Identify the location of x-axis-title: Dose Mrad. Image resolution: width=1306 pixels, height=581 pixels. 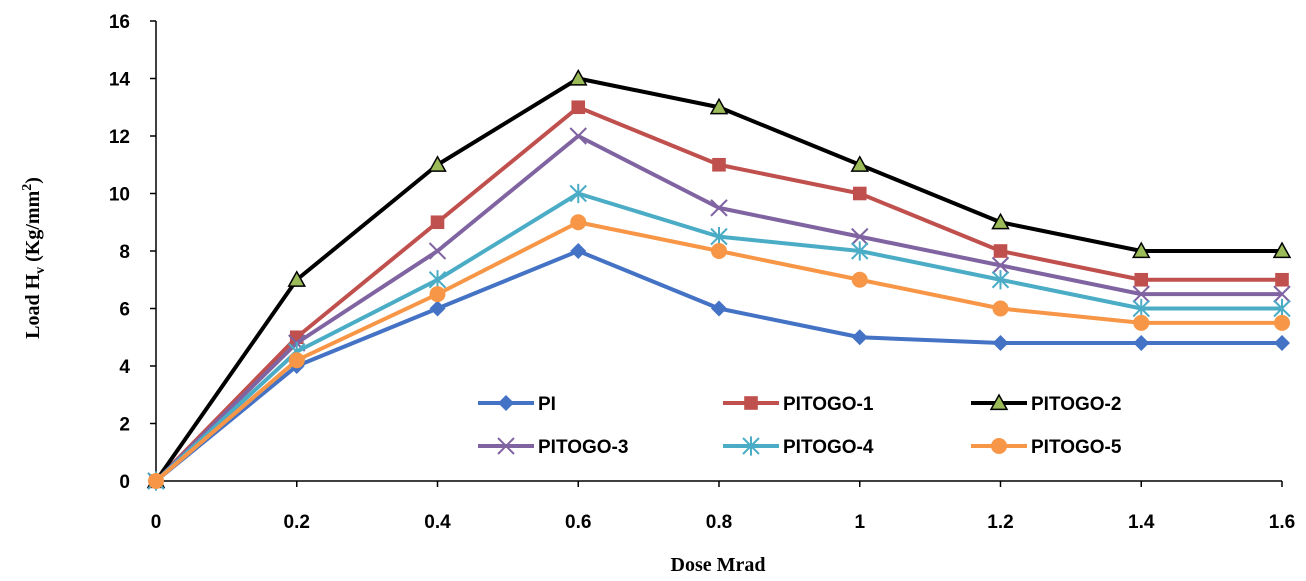
(718, 565).